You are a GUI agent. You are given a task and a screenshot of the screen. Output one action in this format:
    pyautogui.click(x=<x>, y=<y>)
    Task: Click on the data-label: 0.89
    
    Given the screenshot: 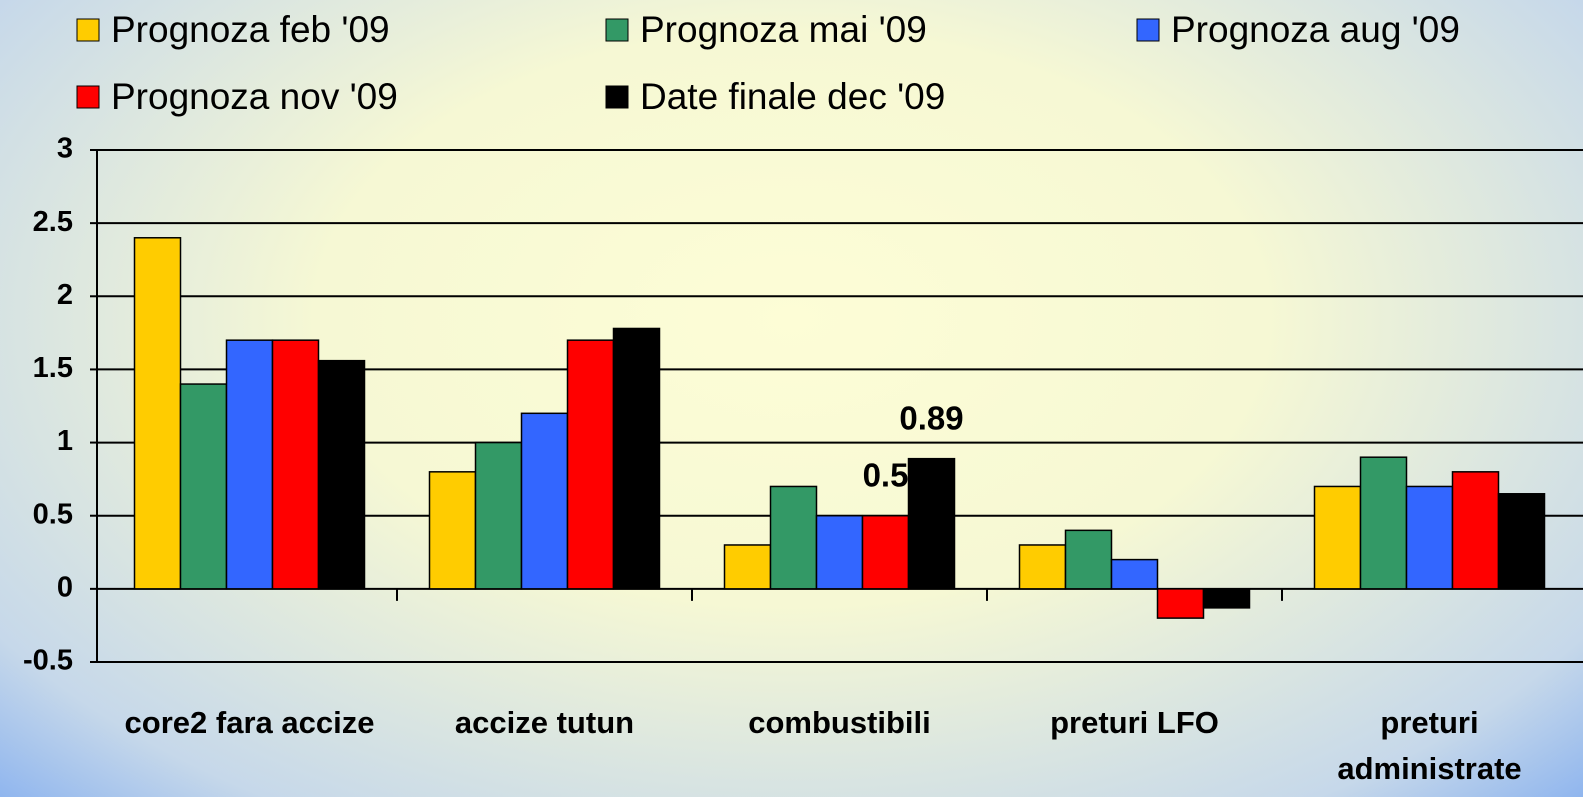 What is the action you would take?
    pyautogui.click(x=931, y=417)
    